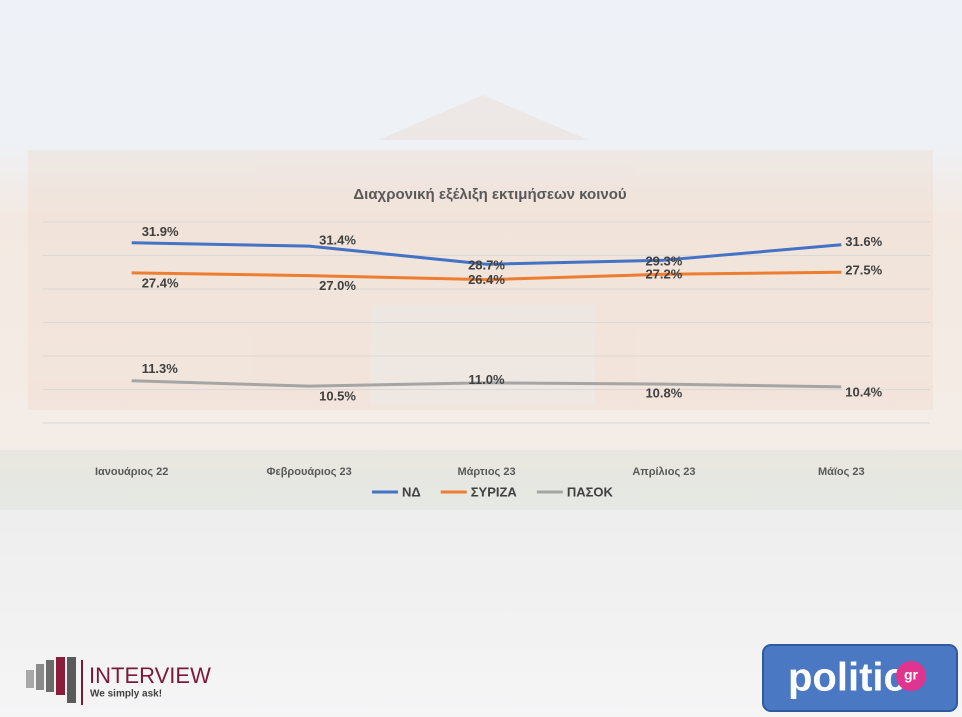 Image resolution: width=962 pixels, height=717 pixels. Describe the element at coordinates (486, 379) in the screenshot. I see `data-label: 11.0%` at that location.